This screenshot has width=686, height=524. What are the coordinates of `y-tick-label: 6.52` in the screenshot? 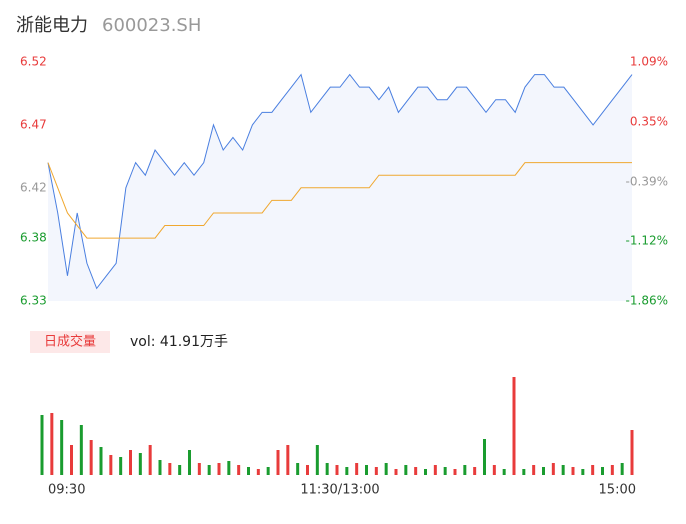 It's located at (33, 62).